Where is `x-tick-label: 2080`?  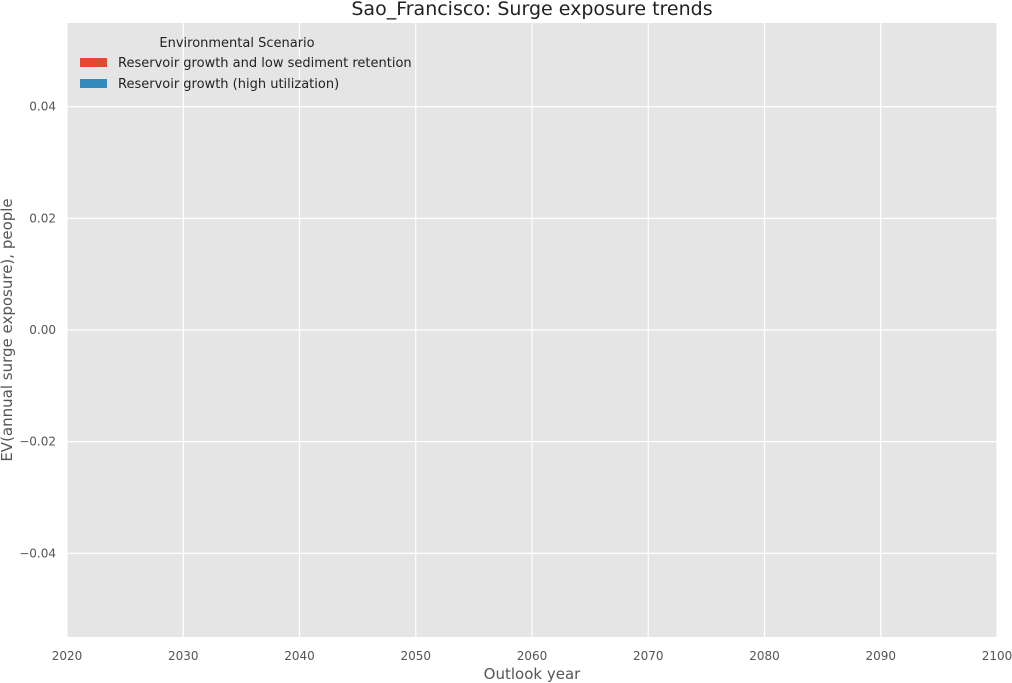 x-tick-label: 2080 is located at coordinates (764, 656).